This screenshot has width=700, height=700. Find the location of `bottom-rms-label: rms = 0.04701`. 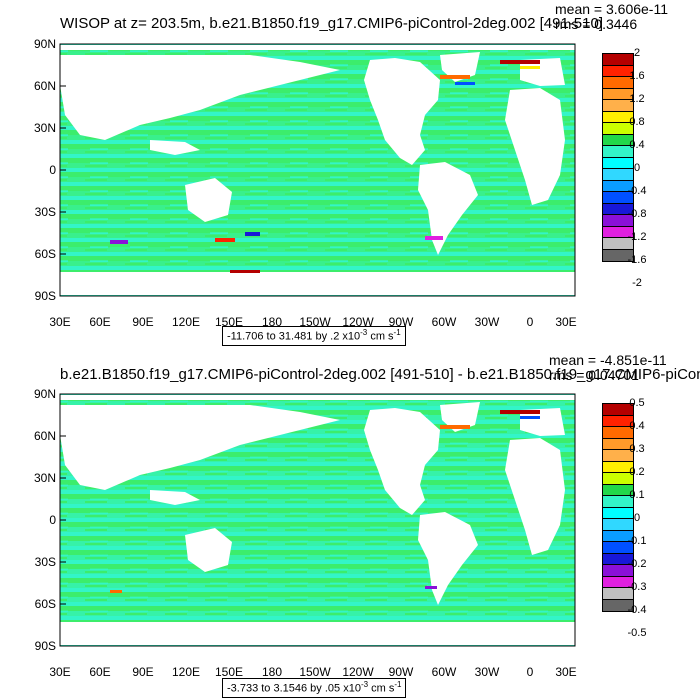

bottom-rms-label: rms = 0.04701 is located at coordinates (594, 375).